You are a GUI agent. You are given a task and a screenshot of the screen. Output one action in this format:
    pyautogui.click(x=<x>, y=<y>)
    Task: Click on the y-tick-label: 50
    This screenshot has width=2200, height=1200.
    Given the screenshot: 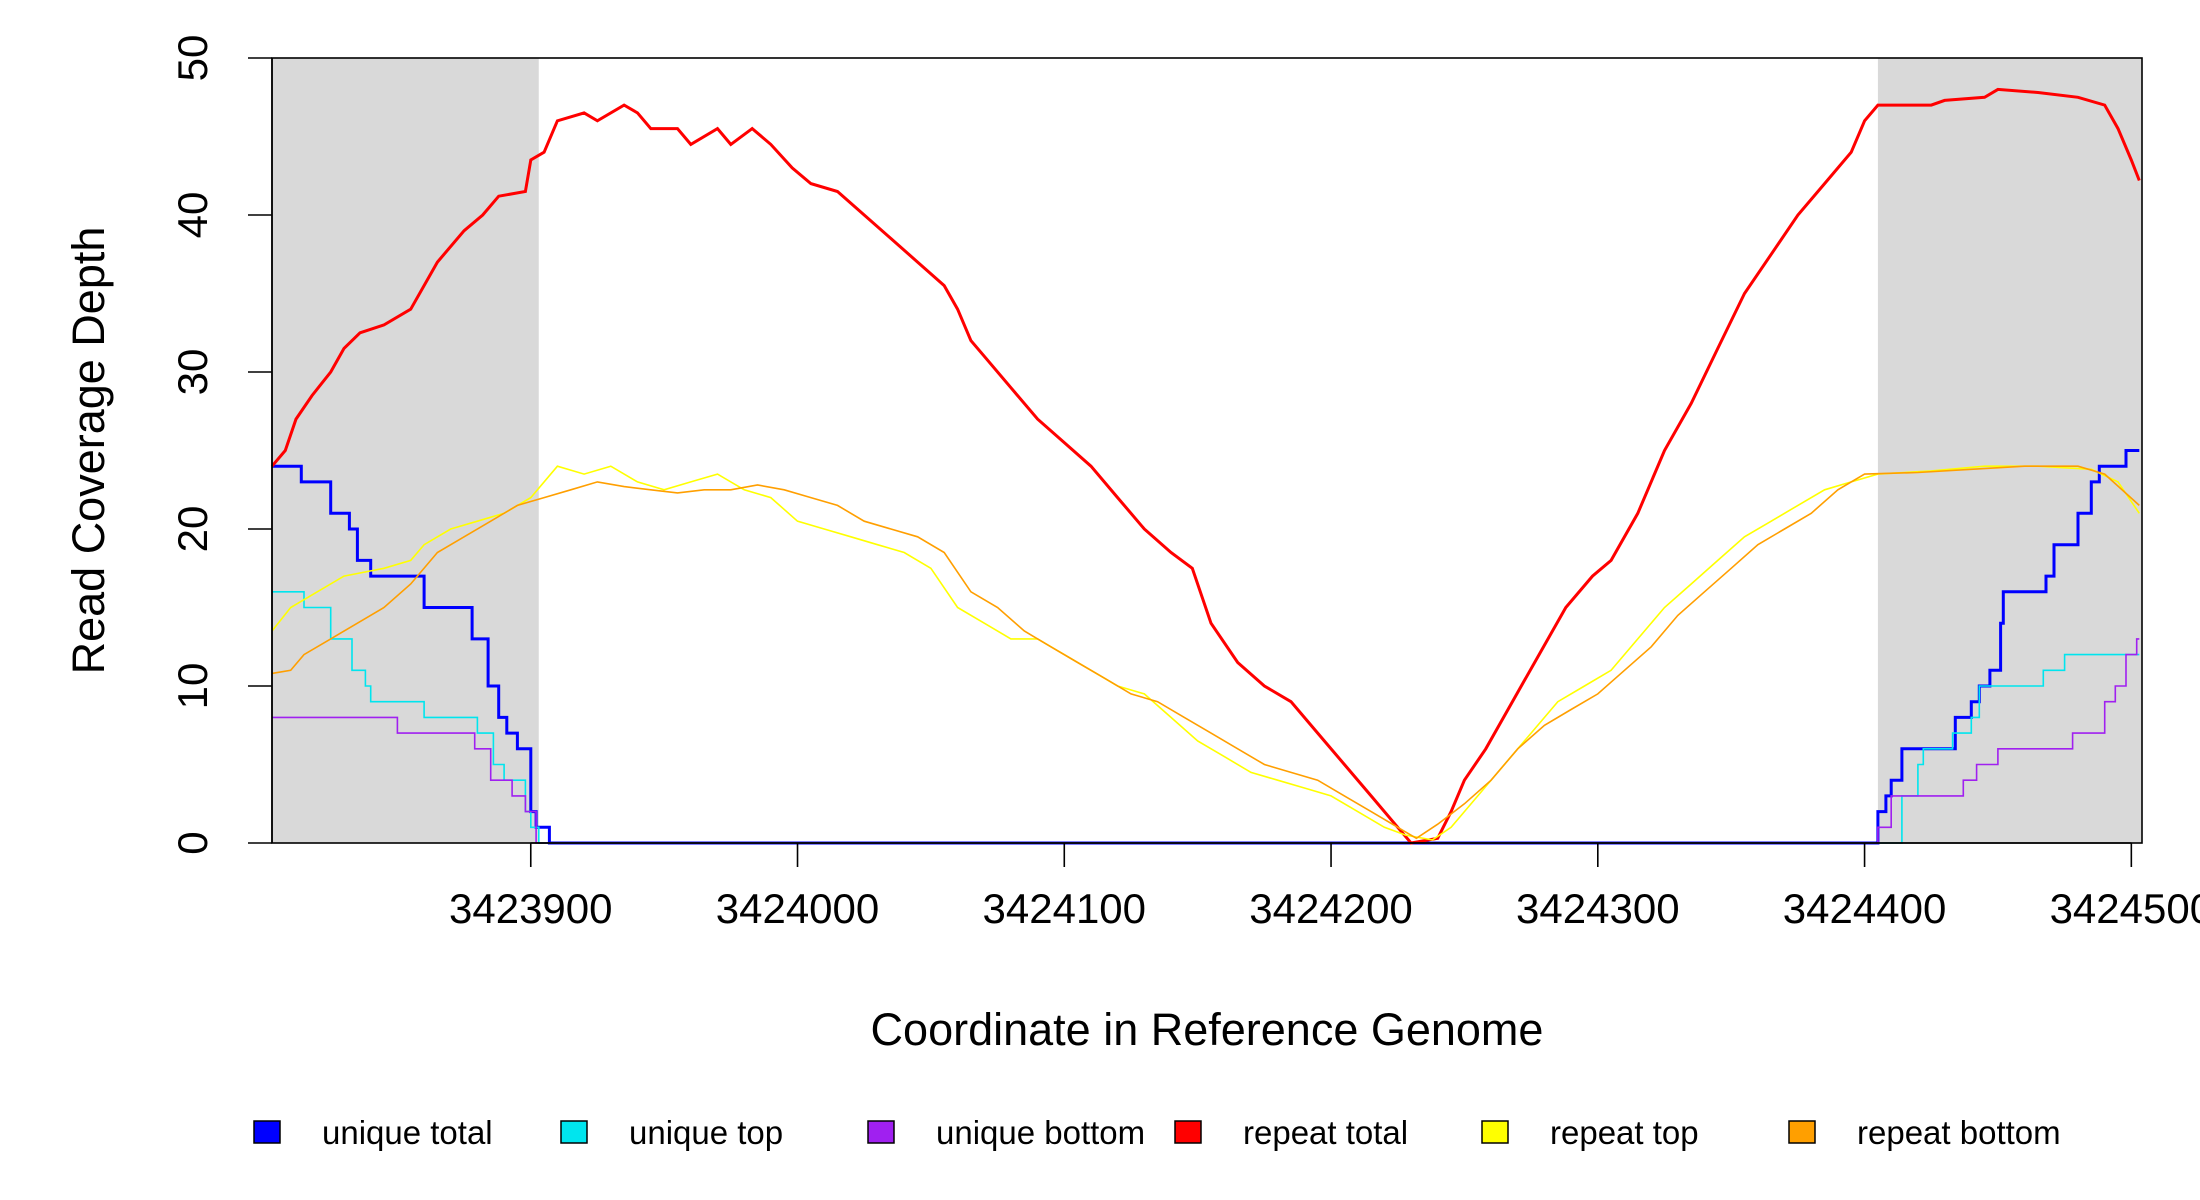 What is the action you would take?
    pyautogui.click(x=192, y=58)
    